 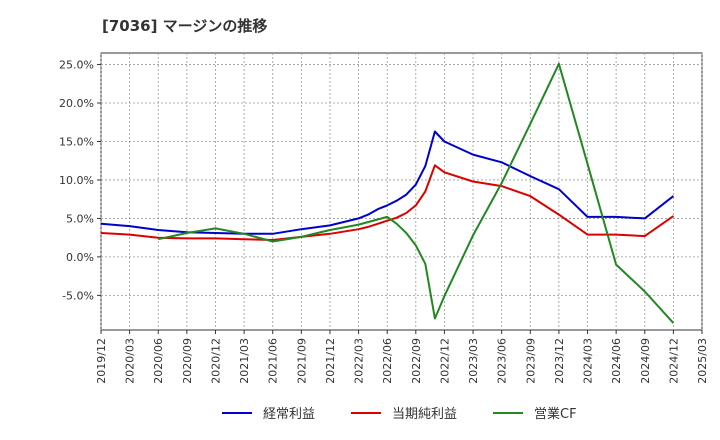 I want to click on y-tick-label: 0.0%, so click(x=80, y=257).